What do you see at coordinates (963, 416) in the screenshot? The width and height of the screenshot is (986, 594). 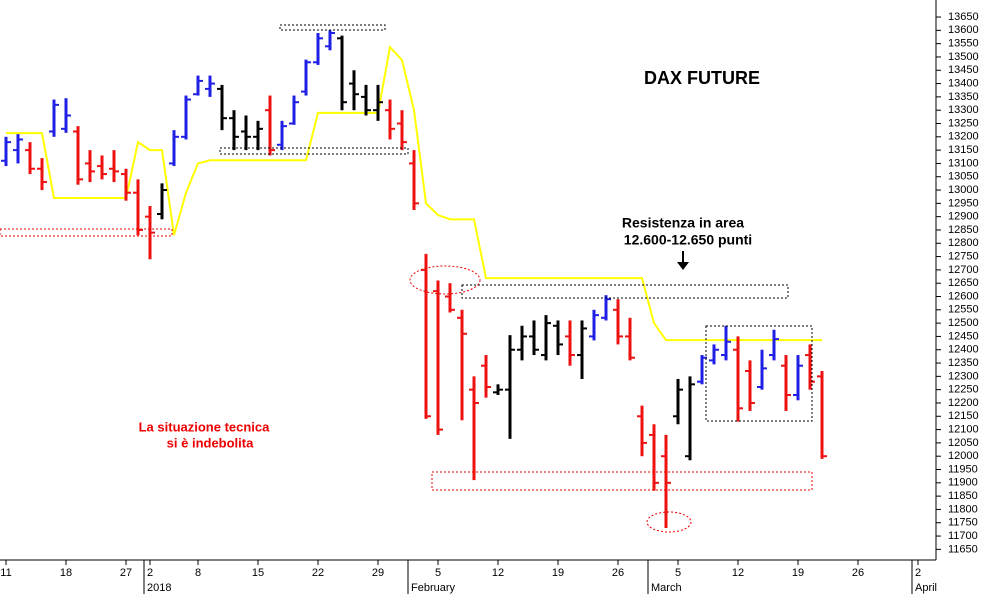 I see `y-tick-label: 12150` at bounding box center [963, 416].